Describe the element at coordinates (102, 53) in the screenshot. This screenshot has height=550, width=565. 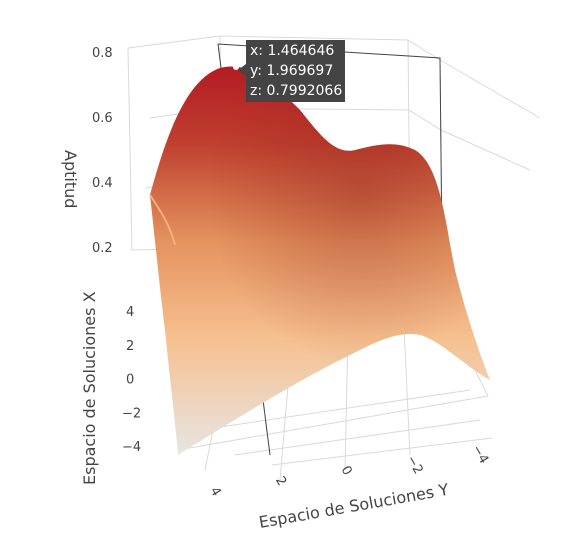
I see `z-tick-label: 0.8` at that location.